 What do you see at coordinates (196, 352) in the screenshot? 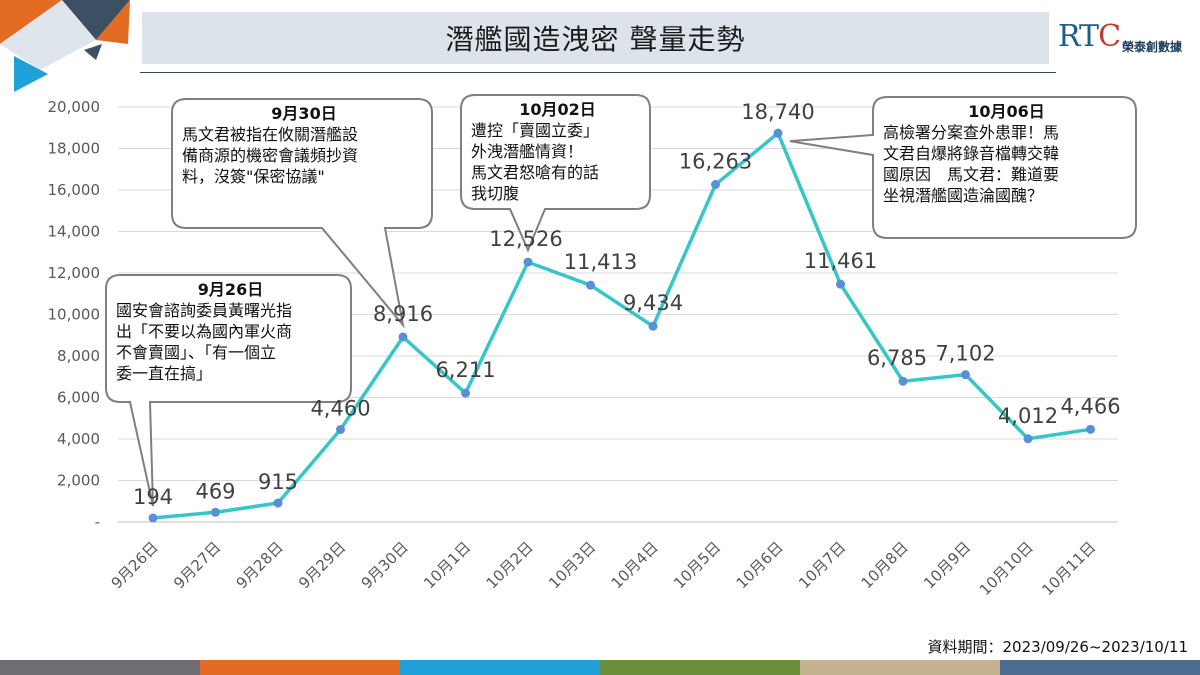
I see `callout-line: 不會賣國」、「有一個立` at bounding box center [196, 352].